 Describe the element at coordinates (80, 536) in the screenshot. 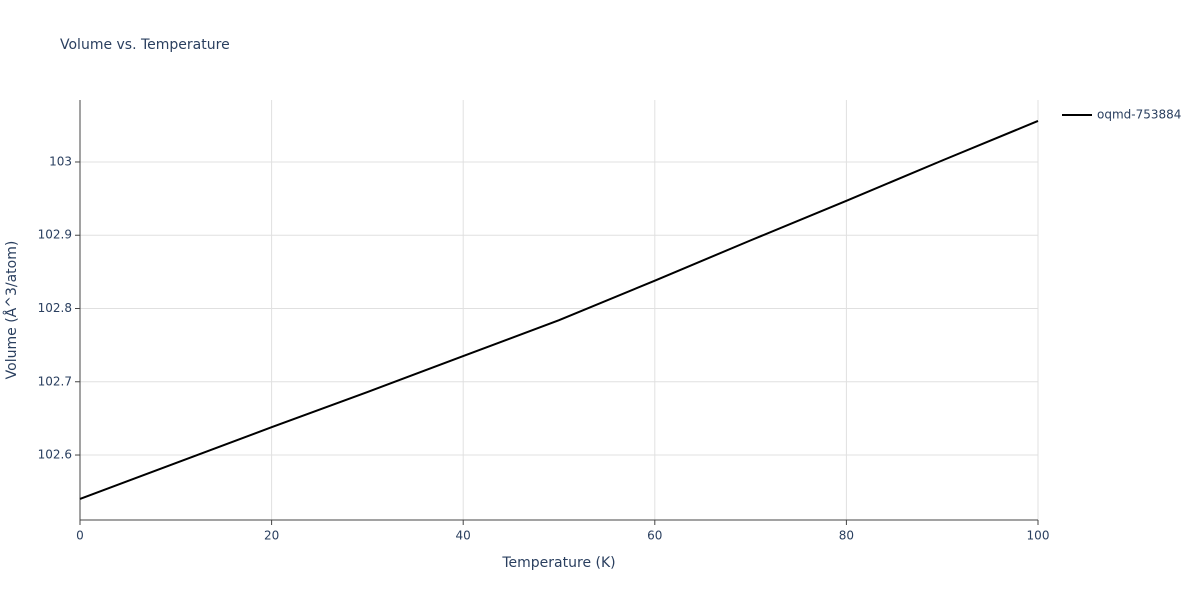

I see `x-tick-label: 0` at that location.